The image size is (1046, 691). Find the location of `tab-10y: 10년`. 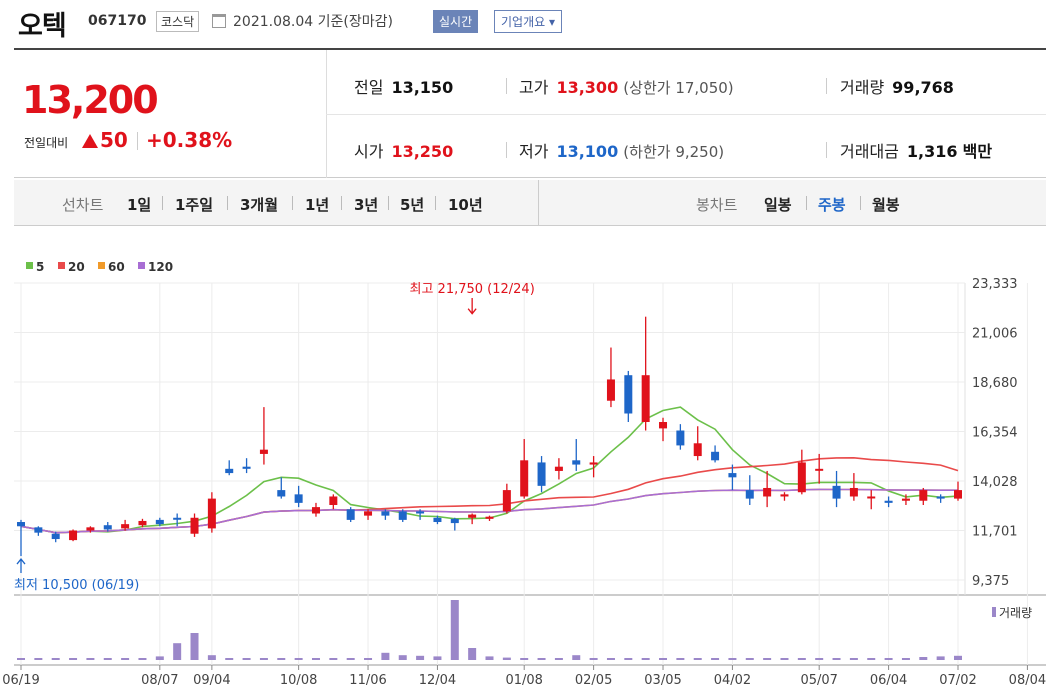

tab-10y: 10년 is located at coordinates (465, 205).